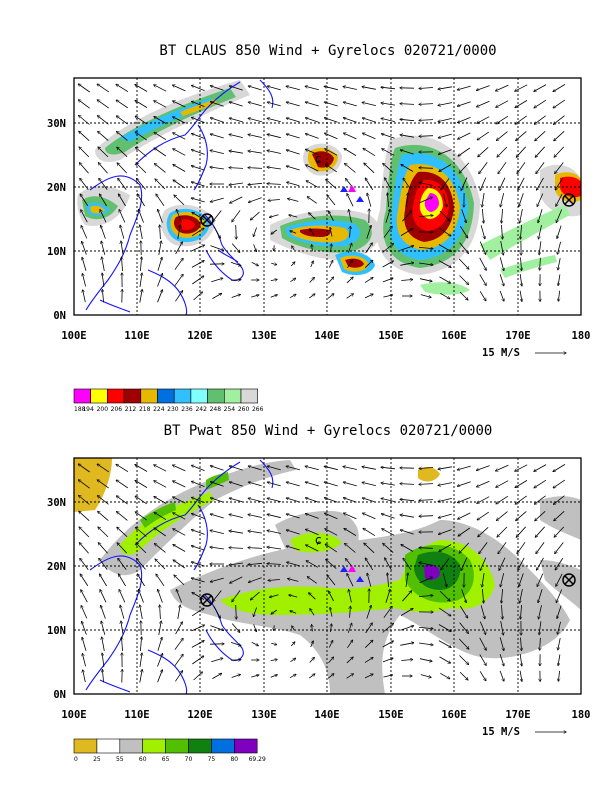 Image resolution: width=612 pixels, height=792 pixels. What do you see at coordinates (120, 759) in the screenshot?
I see `colorbar-label: 55` at bounding box center [120, 759].